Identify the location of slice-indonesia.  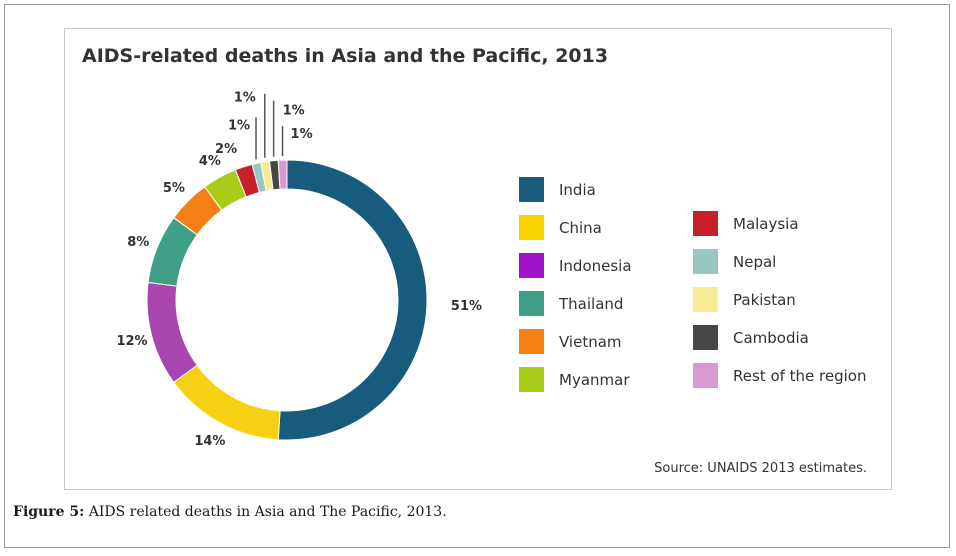
(172, 332).